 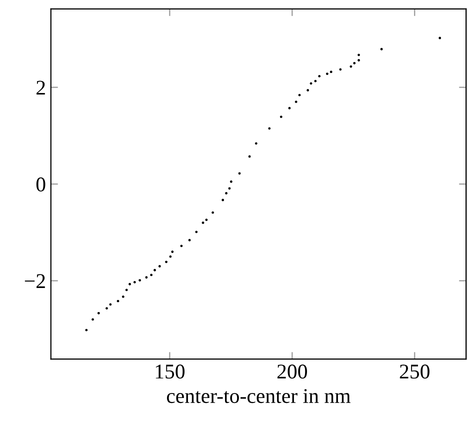 What do you see at coordinates (40, 87) in the screenshot?
I see `y-tick-label: 2` at bounding box center [40, 87].